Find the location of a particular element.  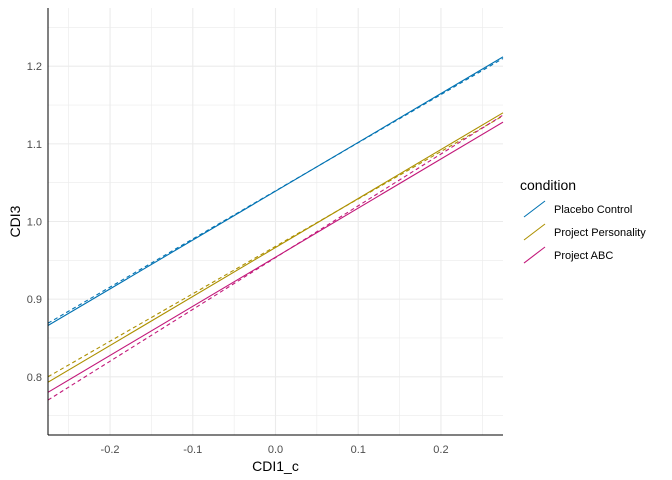

x-tick-label: 0.2 is located at coordinates (440, 450).